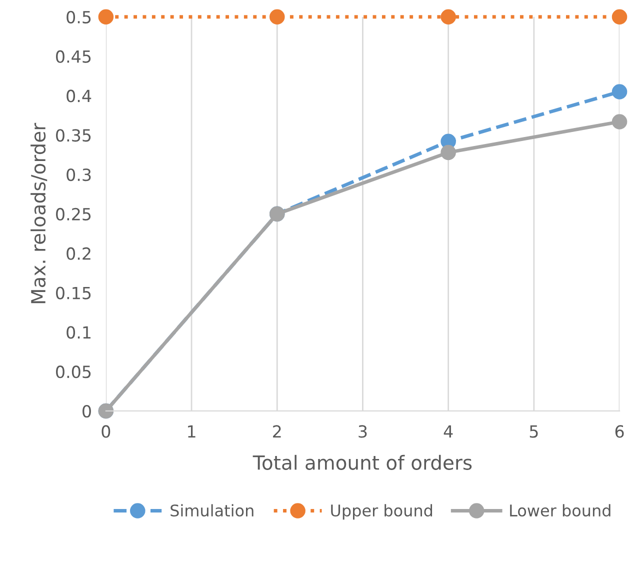 Image resolution: width=642 pixels, height=563 pixels. What do you see at coordinates (560, 510) in the screenshot?
I see `legend-label: Lower bound` at bounding box center [560, 510].